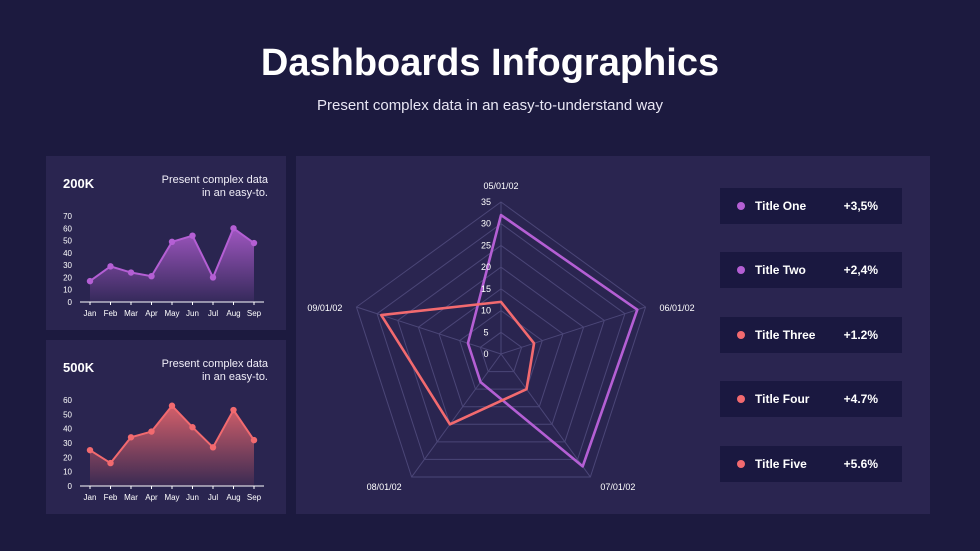  I want to click on panel-description-2-line2: in an easy-to., so click(234, 377).